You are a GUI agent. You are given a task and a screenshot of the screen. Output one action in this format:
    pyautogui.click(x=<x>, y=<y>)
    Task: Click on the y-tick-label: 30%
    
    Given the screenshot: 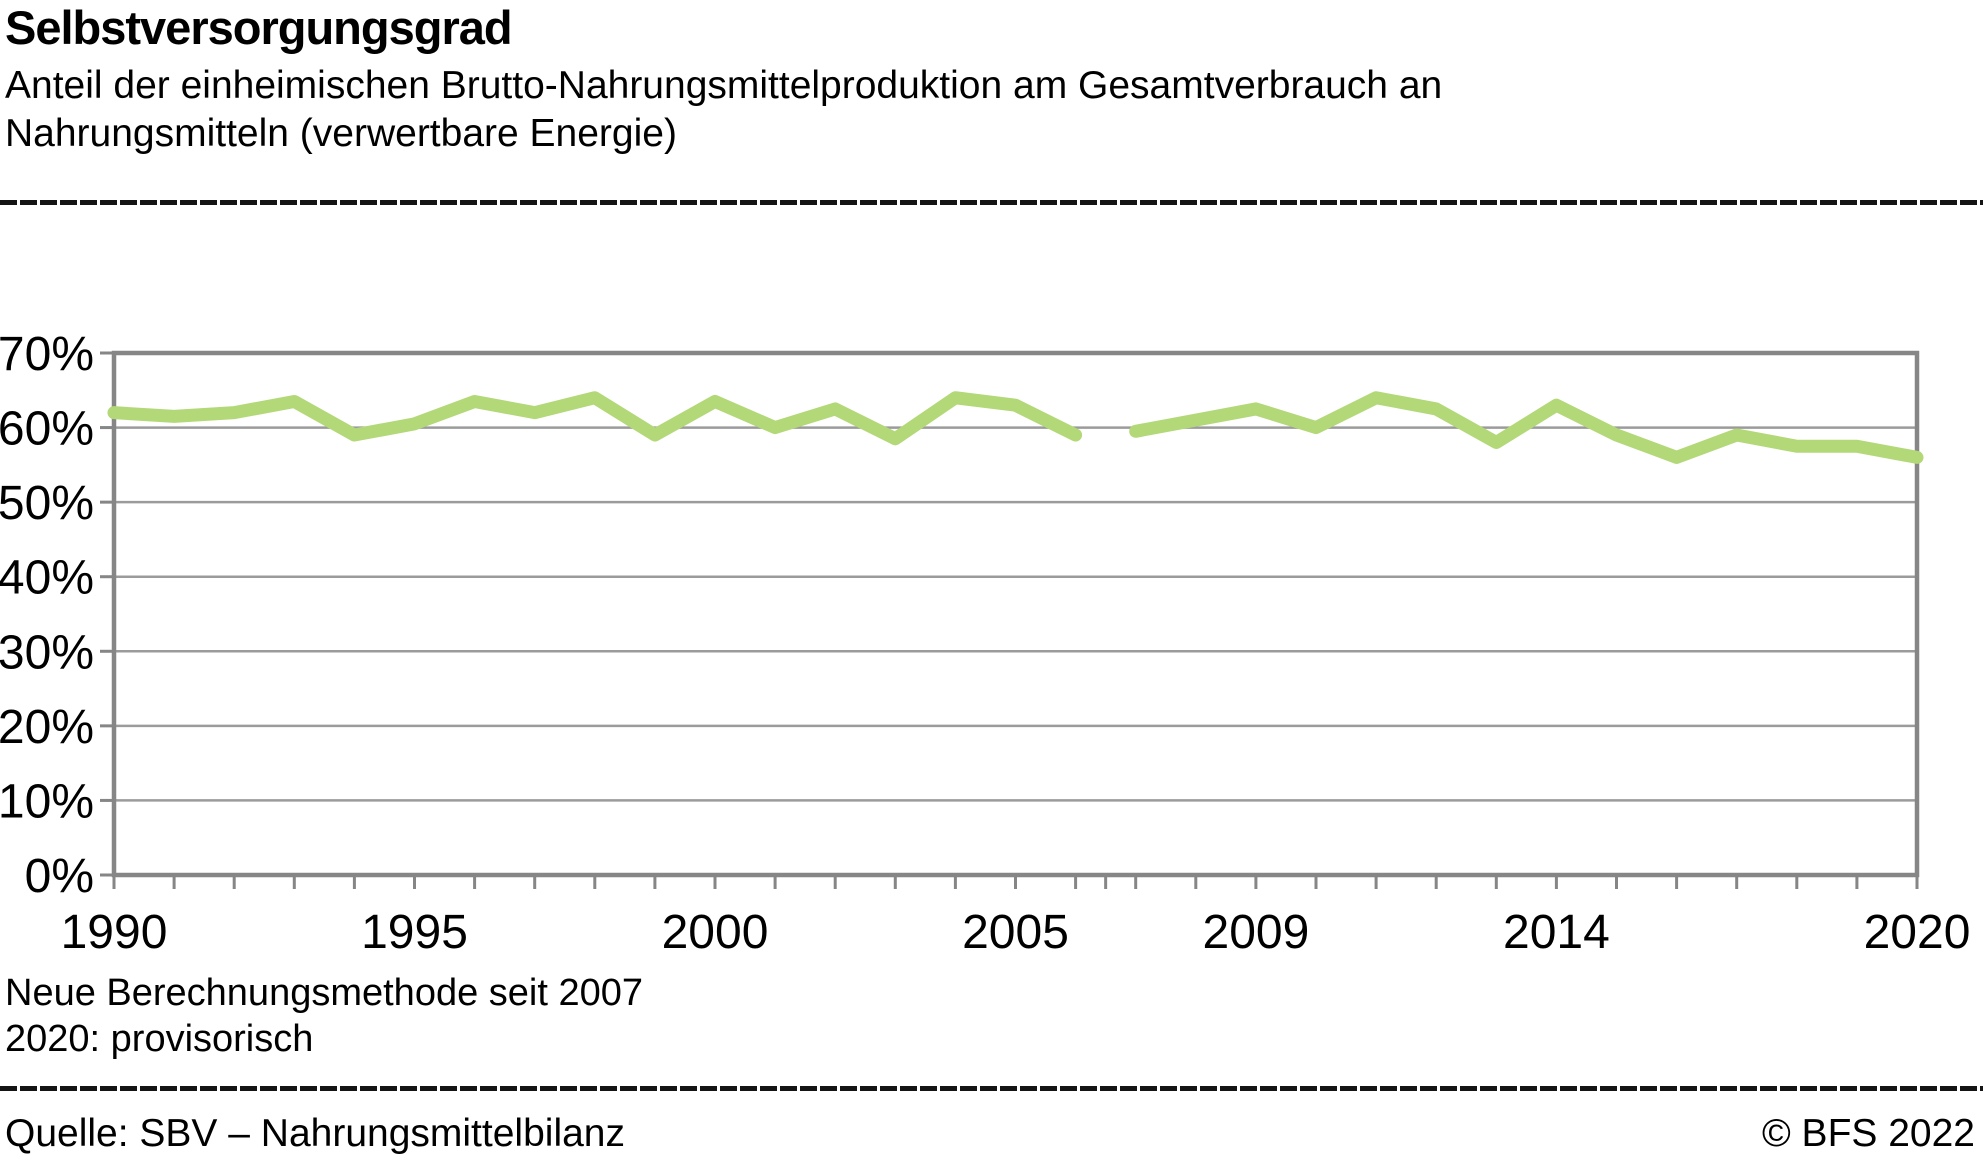 What is the action you would take?
    pyautogui.click(x=47, y=652)
    